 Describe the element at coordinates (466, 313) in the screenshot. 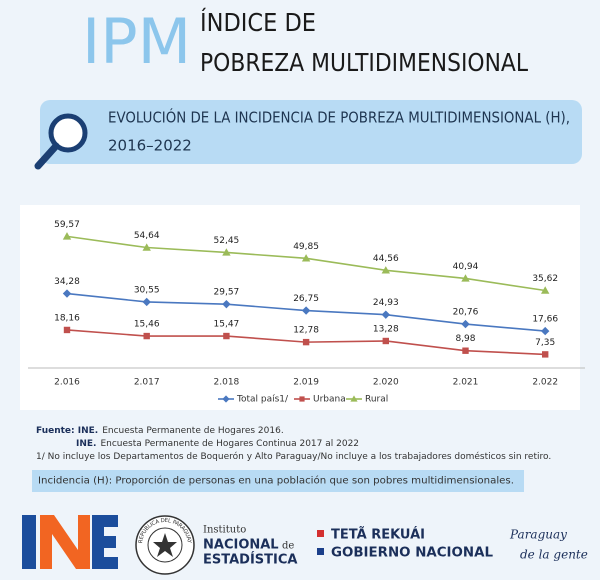

I see `data-label: 20,76` at that location.